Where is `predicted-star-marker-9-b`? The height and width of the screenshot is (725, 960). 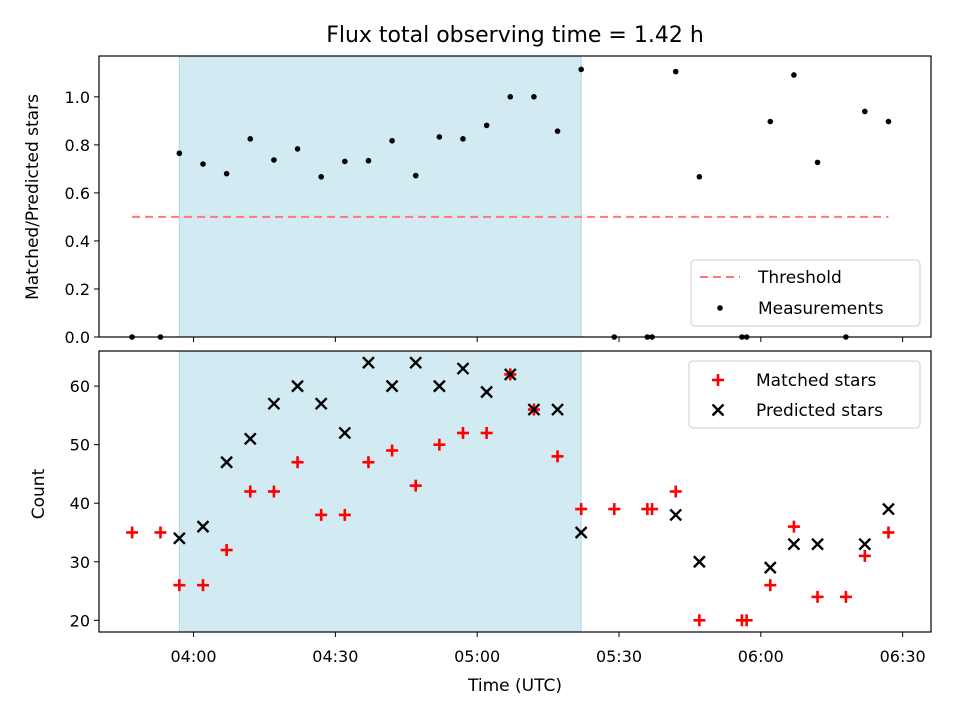 predicted-star-marker-9-b is located at coordinates (392, 386).